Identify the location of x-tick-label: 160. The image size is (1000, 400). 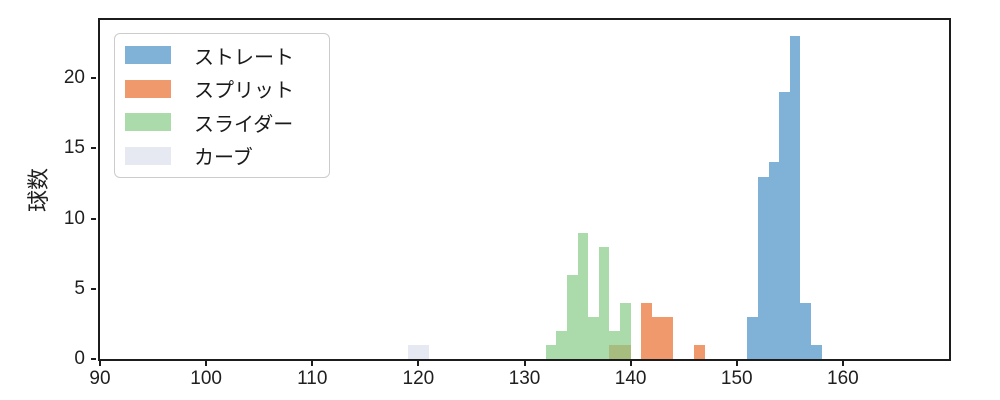
(843, 378).